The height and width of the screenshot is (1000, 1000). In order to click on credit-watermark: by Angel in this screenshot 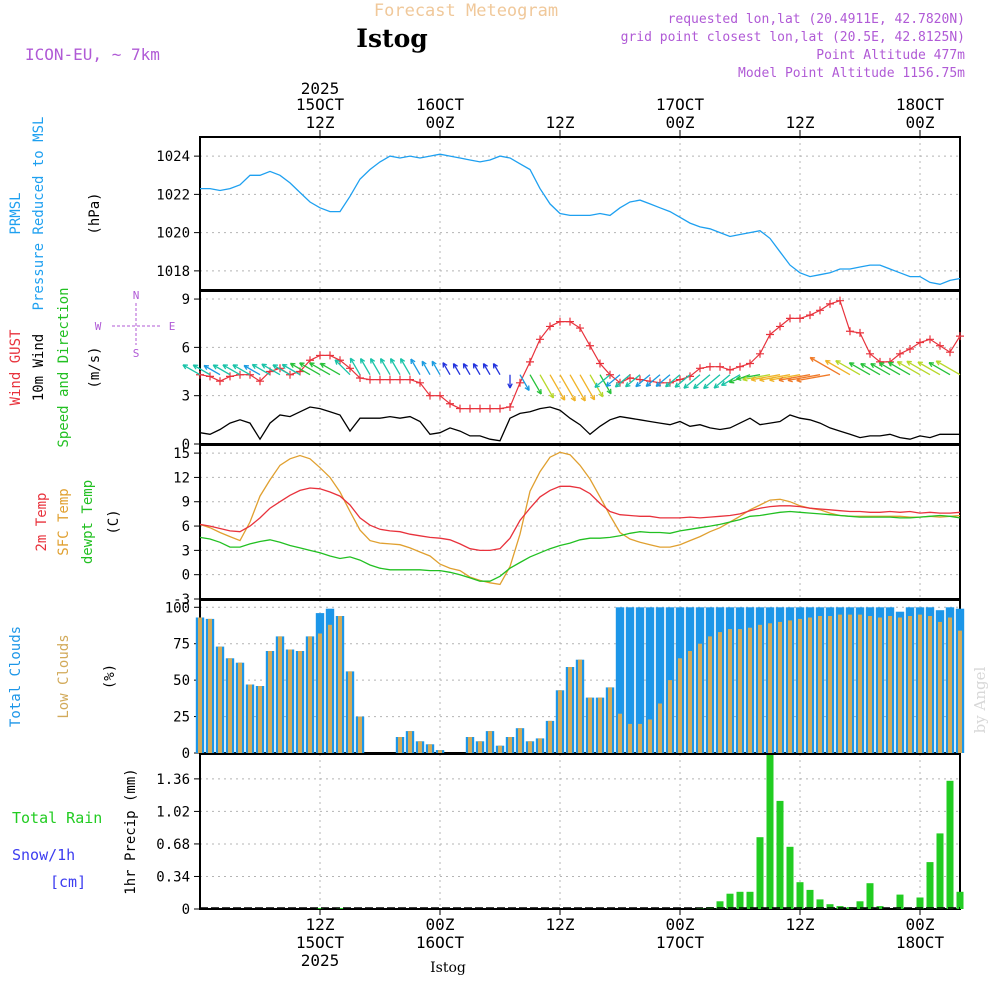, I will do `click(980, 699)`.